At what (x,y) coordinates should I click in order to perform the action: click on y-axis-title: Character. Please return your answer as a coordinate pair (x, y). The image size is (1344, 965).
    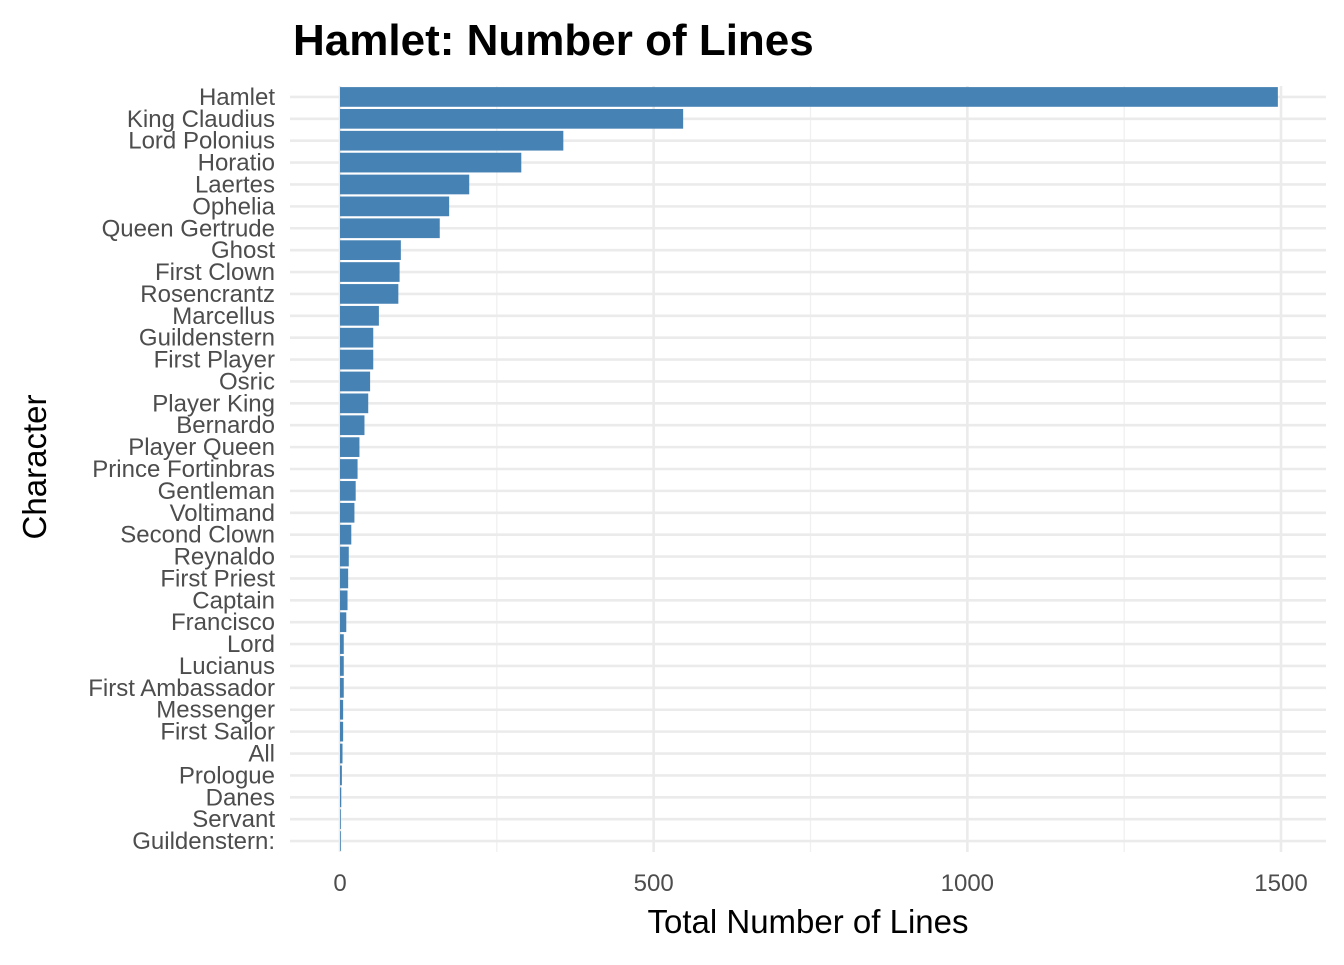
    Looking at the image, I should click on (34, 467).